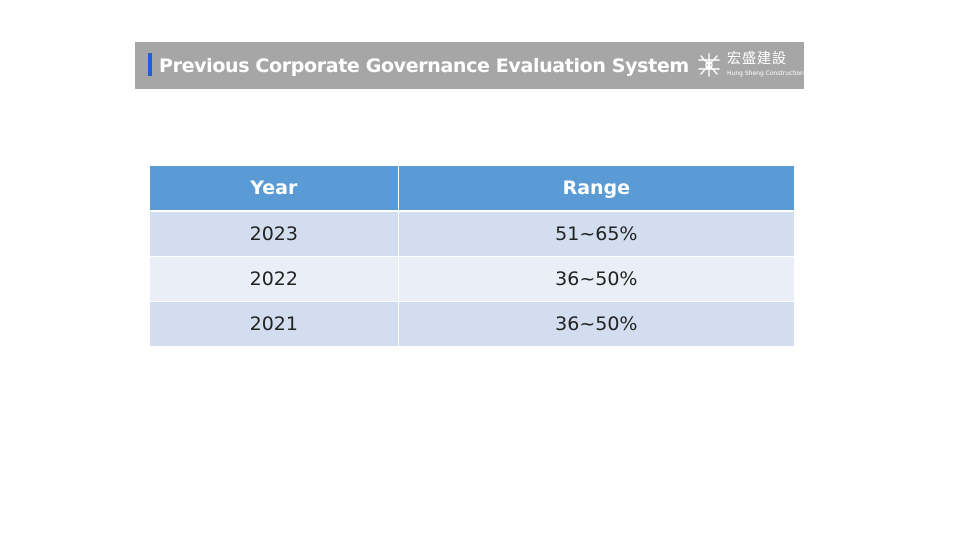 The image size is (960, 540). I want to click on table-row: 2022 36~50%, so click(472, 279).